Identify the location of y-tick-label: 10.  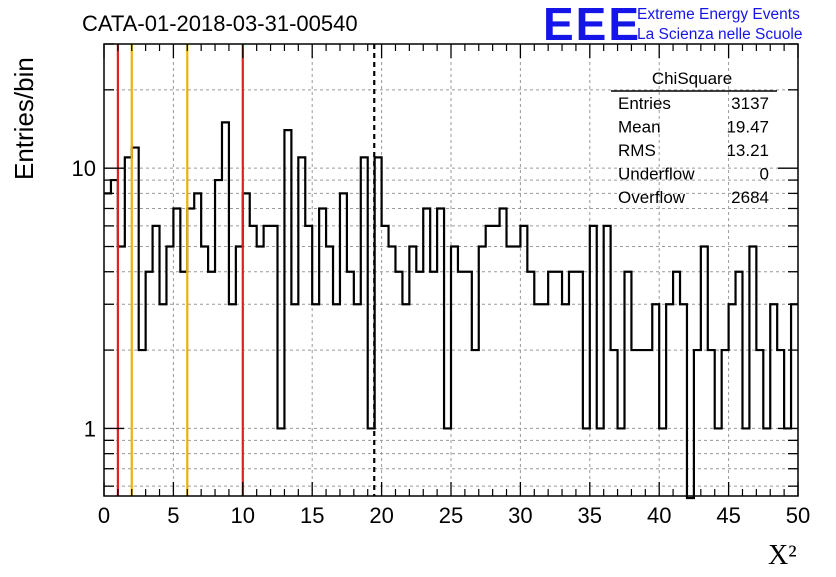
(84, 168).